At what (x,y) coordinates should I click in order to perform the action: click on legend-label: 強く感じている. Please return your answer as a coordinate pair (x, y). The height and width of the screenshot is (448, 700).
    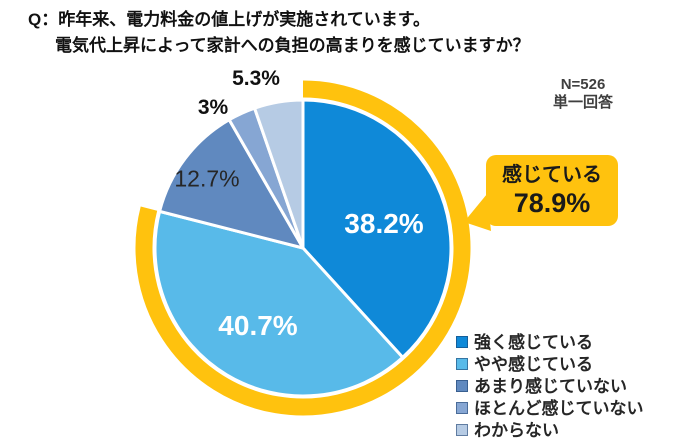
    Looking at the image, I should click on (533, 342).